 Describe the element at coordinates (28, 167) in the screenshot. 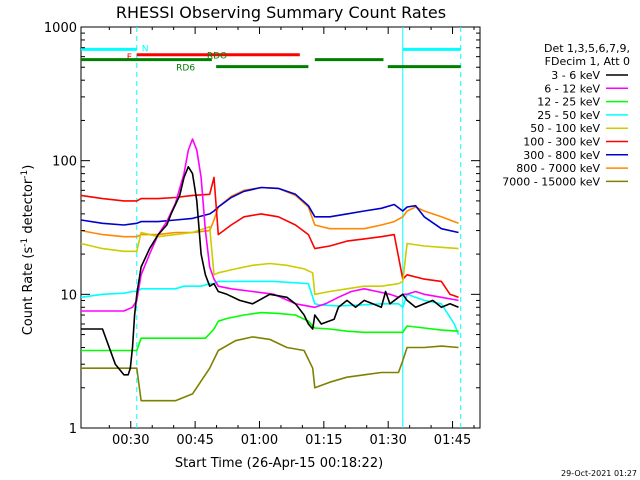

I see `y-axis-label-end: )` at that location.